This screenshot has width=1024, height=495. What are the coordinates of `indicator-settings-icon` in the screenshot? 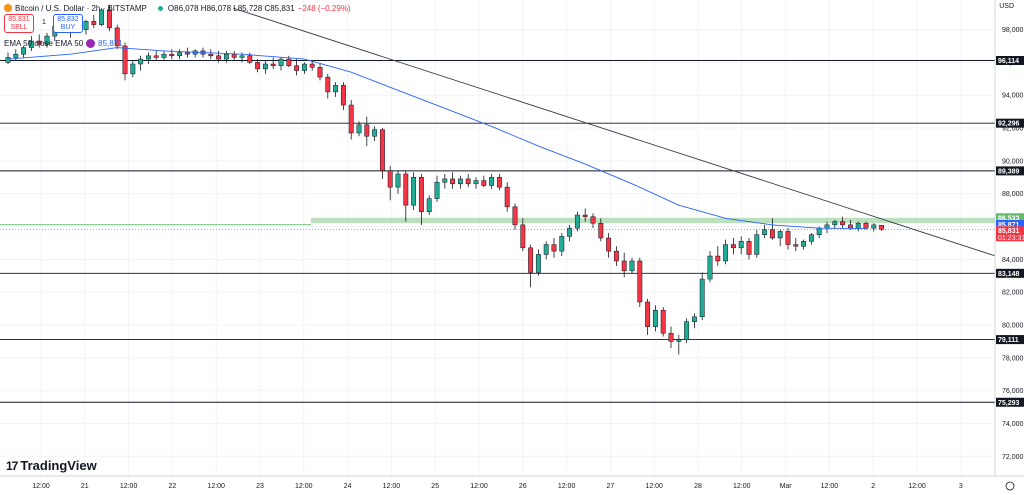 It's located at (91, 43).